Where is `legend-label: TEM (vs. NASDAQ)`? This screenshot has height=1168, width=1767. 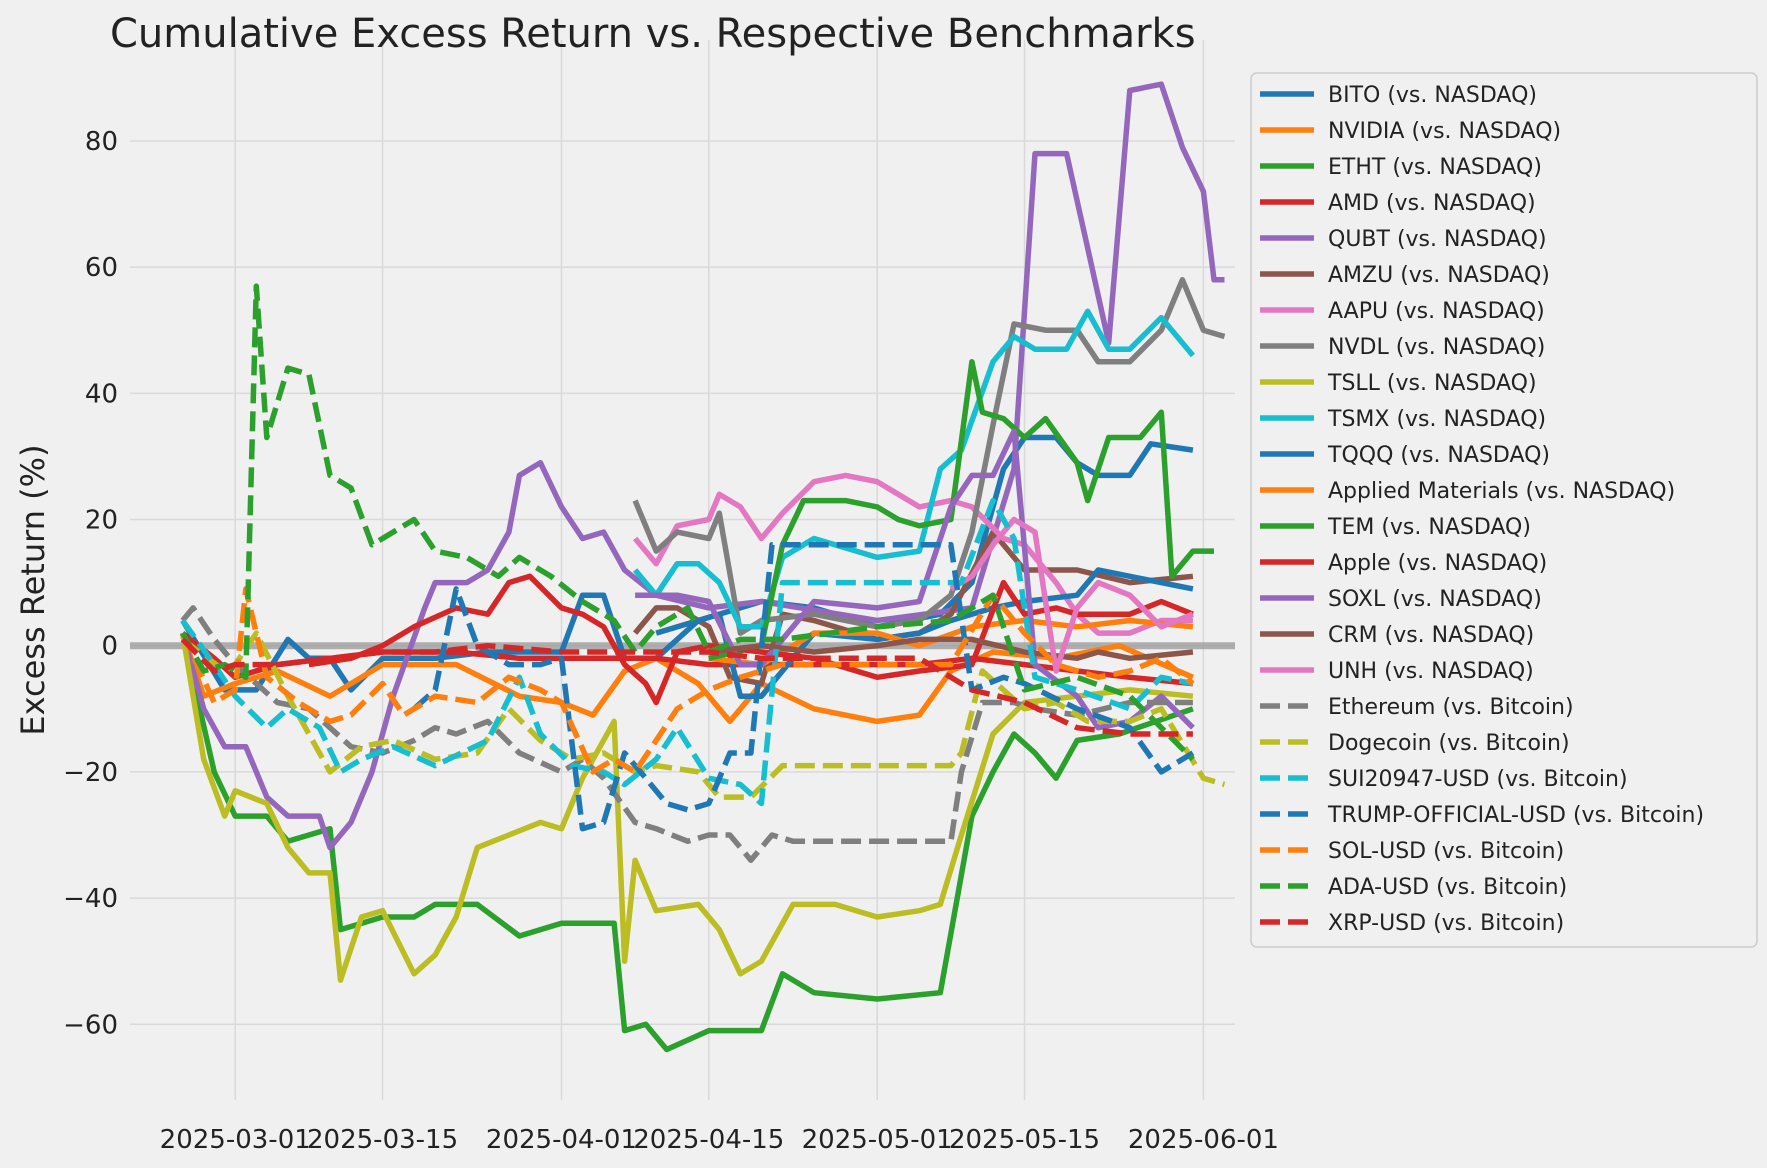 legend-label: TEM (vs. NASDAQ) is located at coordinates (1429, 527).